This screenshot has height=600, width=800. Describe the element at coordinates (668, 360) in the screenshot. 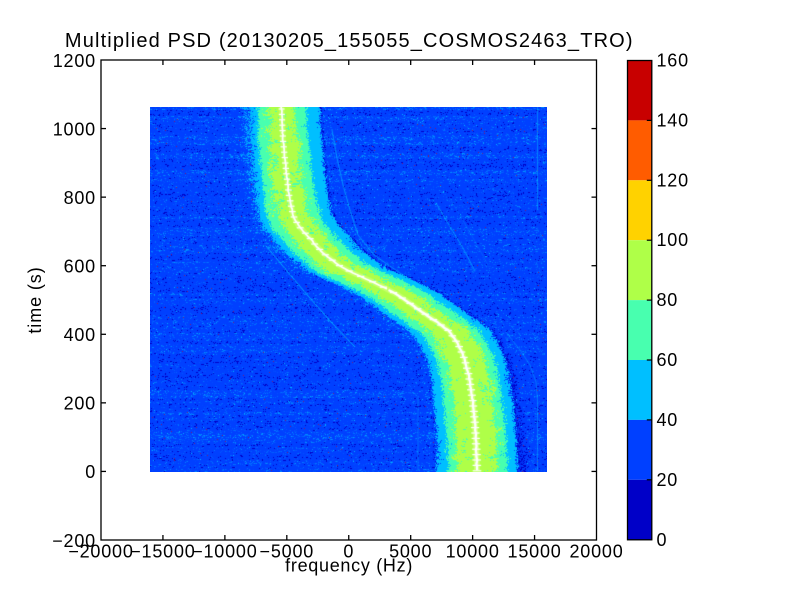

I see `svg-text: 60` at that location.